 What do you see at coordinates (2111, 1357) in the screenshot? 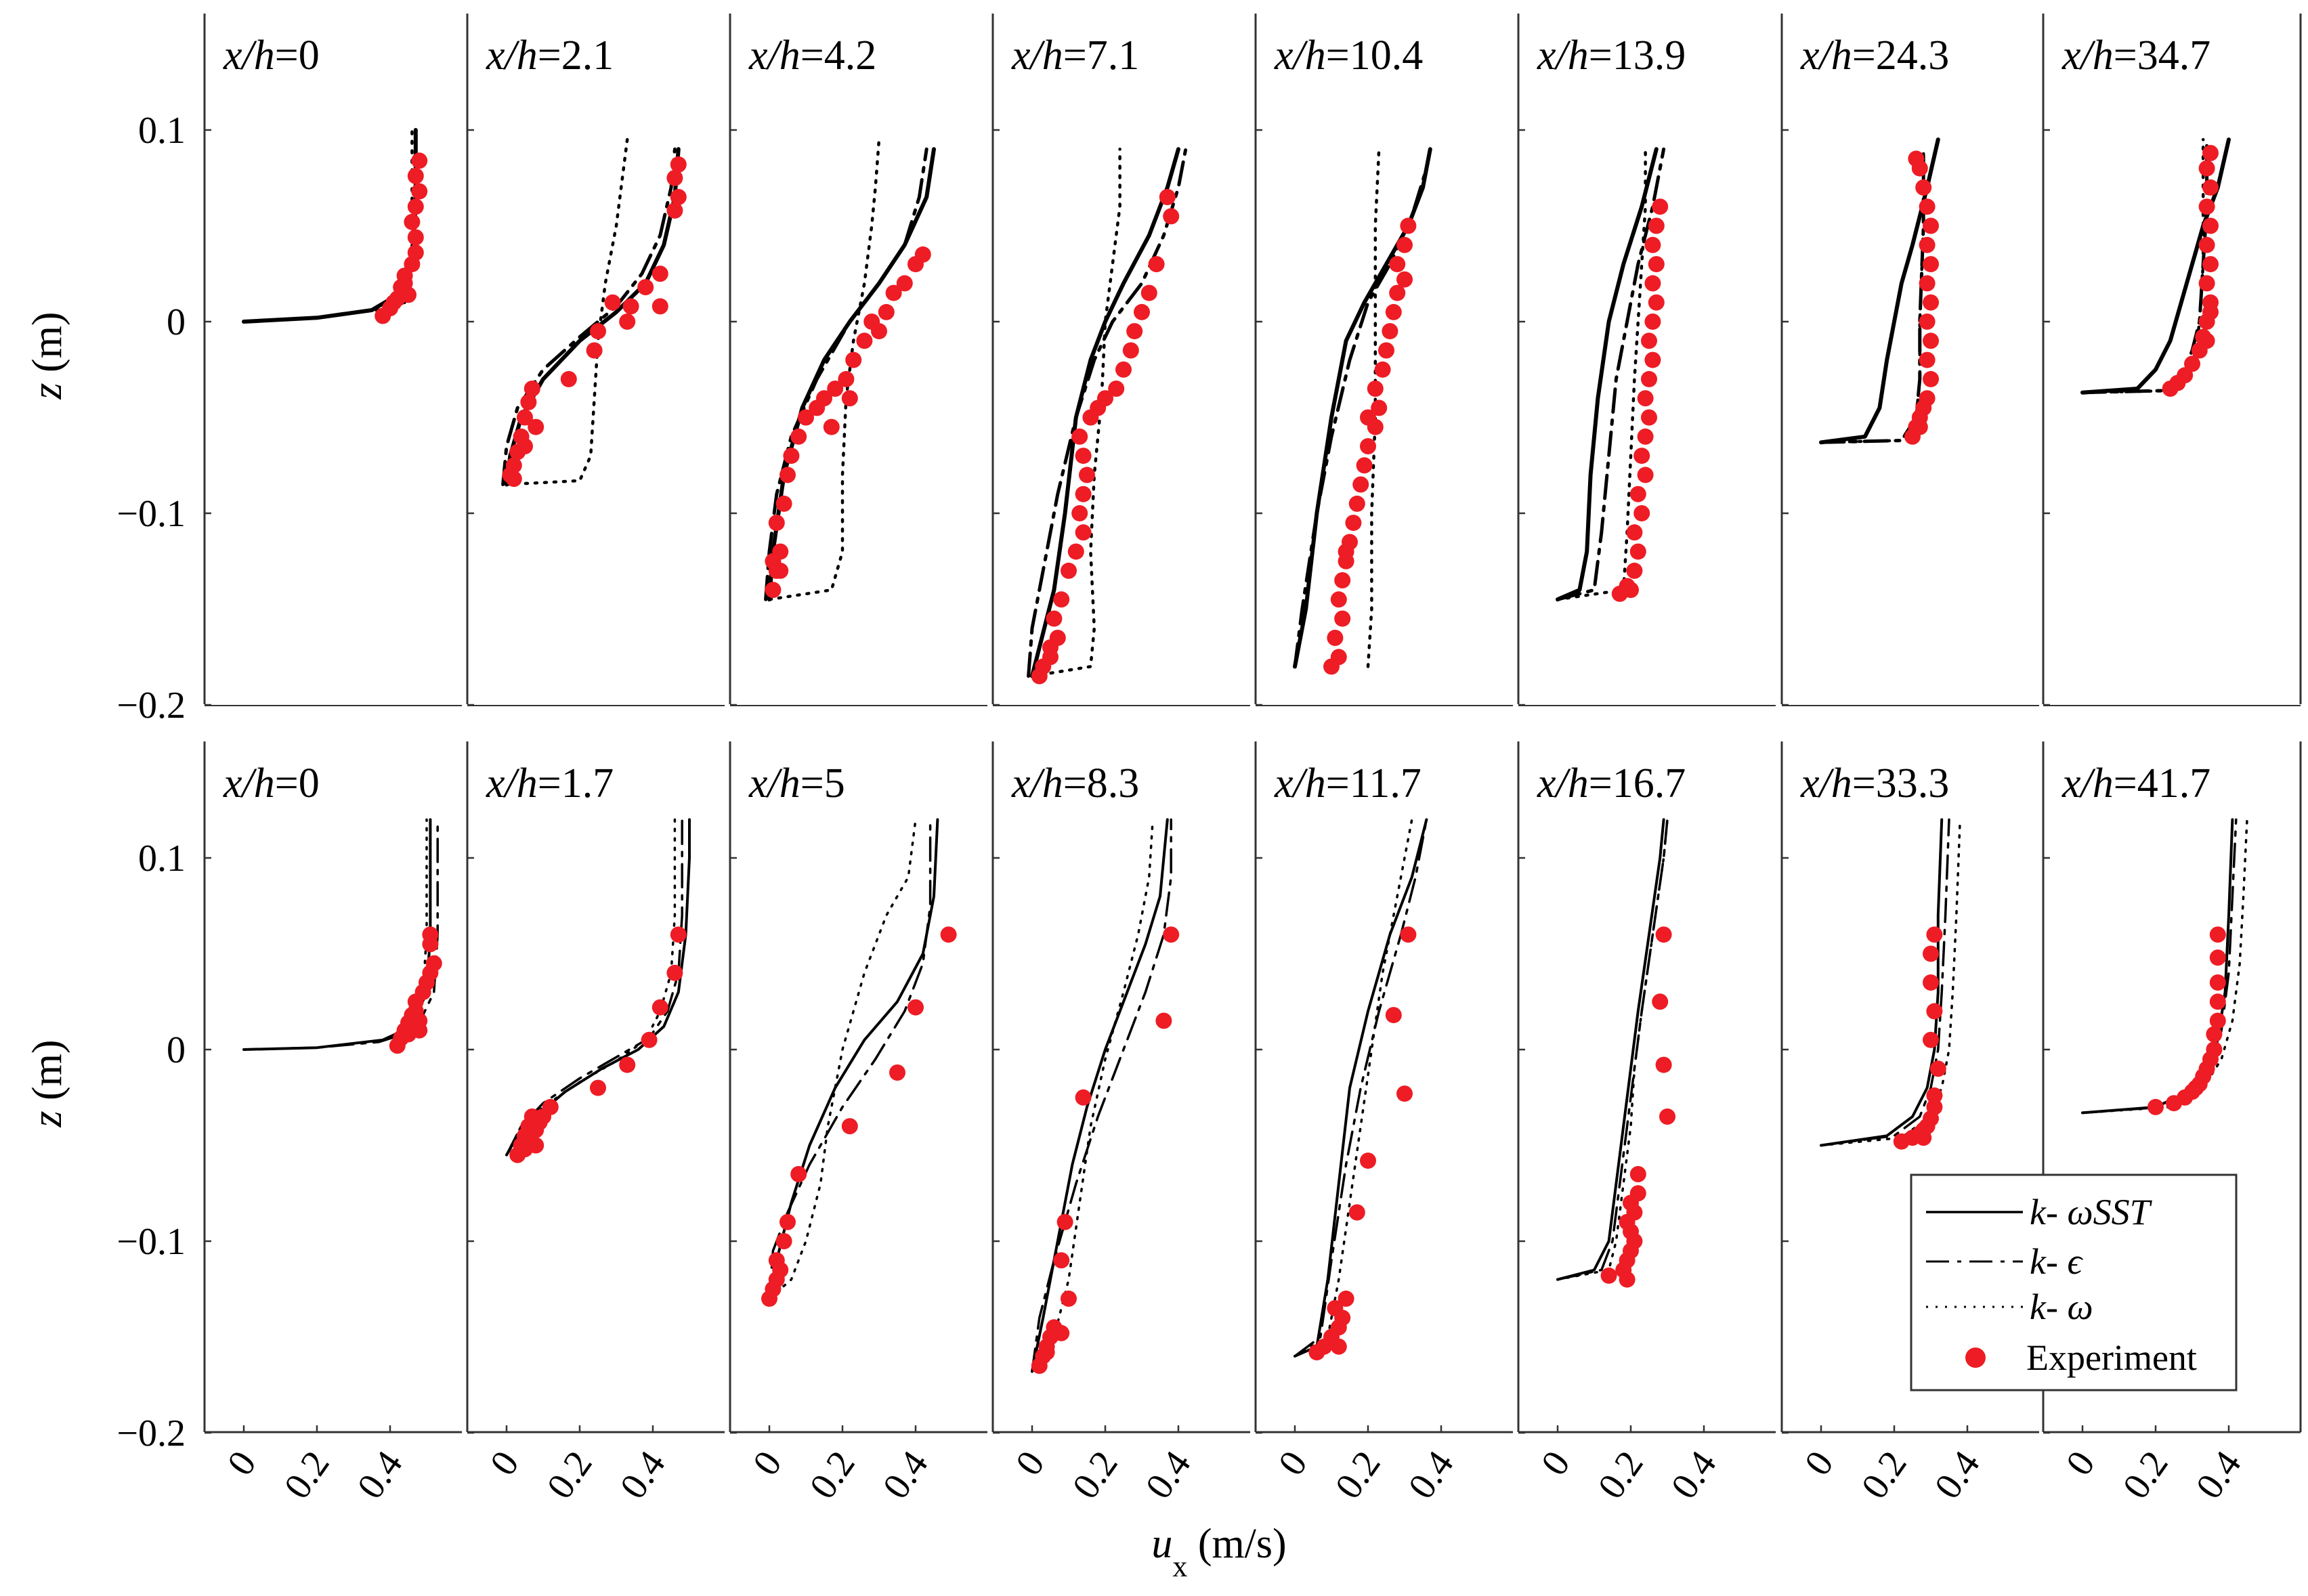
I see `legend-label: Experiment` at bounding box center [2111, 1357].